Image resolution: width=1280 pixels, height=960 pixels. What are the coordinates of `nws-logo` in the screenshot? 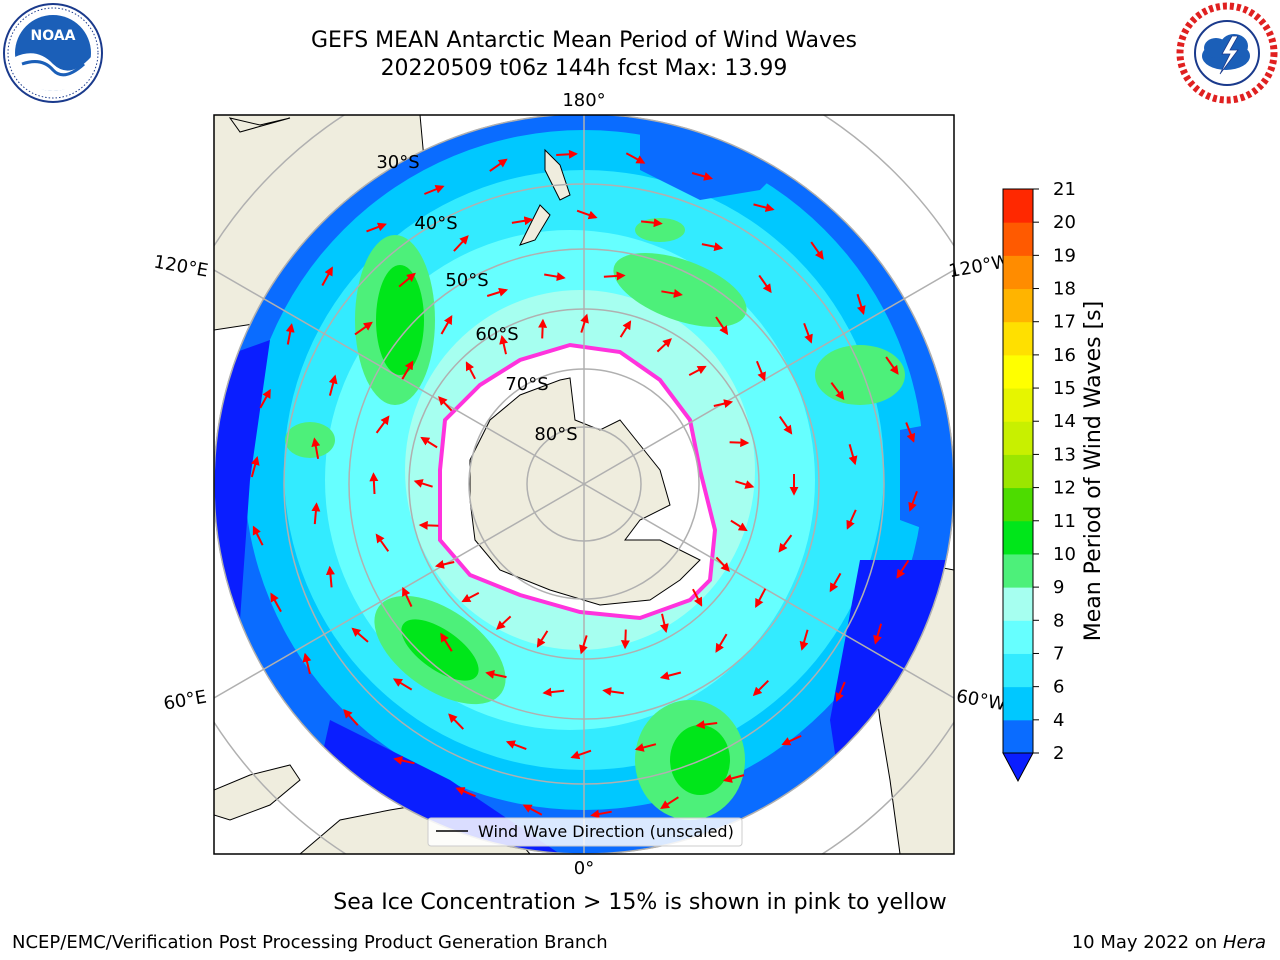 It's located at (1227, 53).